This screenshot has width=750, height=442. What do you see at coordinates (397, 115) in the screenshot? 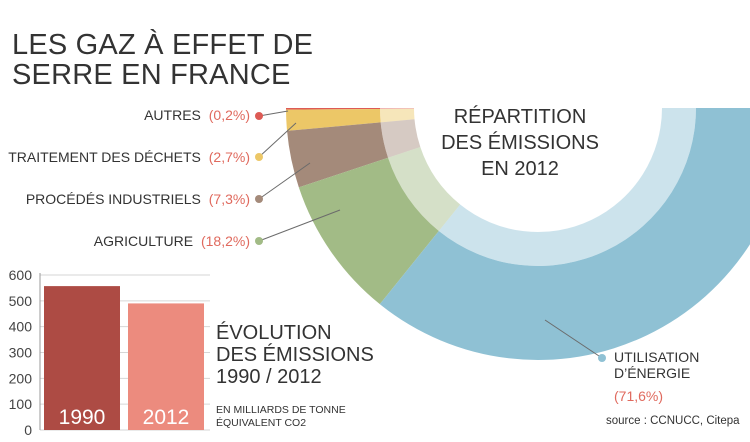
I see `slice-inner-dechets` at bounding box center [397, 115].